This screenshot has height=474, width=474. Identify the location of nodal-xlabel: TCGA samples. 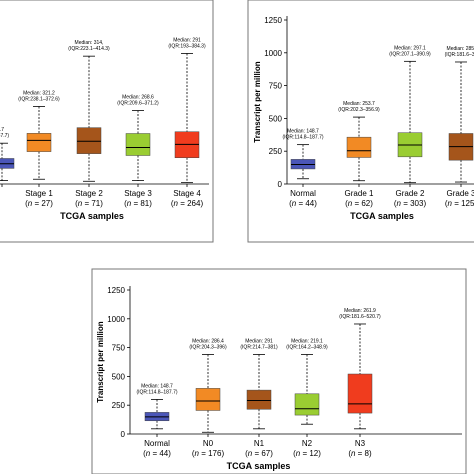
(259, 466).